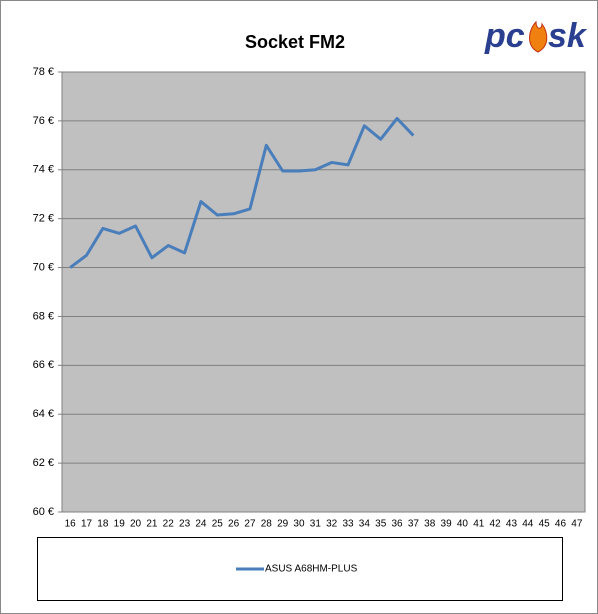 The width and height of the screenshot is (598, 614). What do you see at coordinates (568, 36) in the screenshot?
I see `logo-text: sk` at bounding box center [568, 36].